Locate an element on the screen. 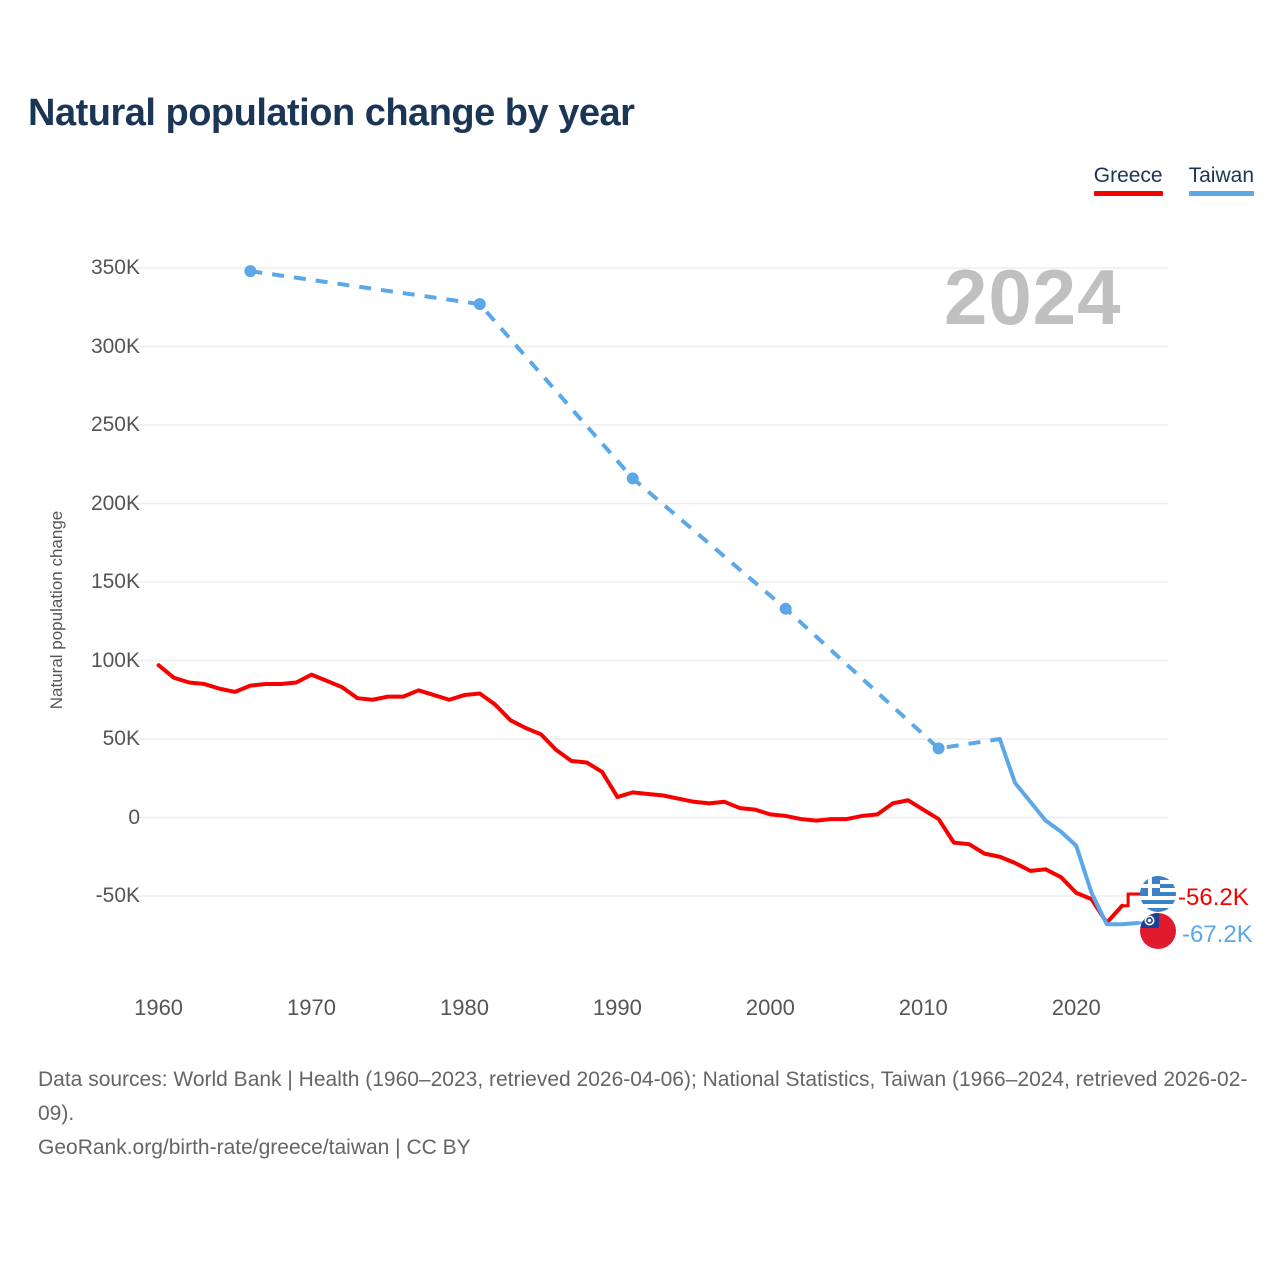  chart-legend: Greece Taiwan is located at coordinates (1173, 180).